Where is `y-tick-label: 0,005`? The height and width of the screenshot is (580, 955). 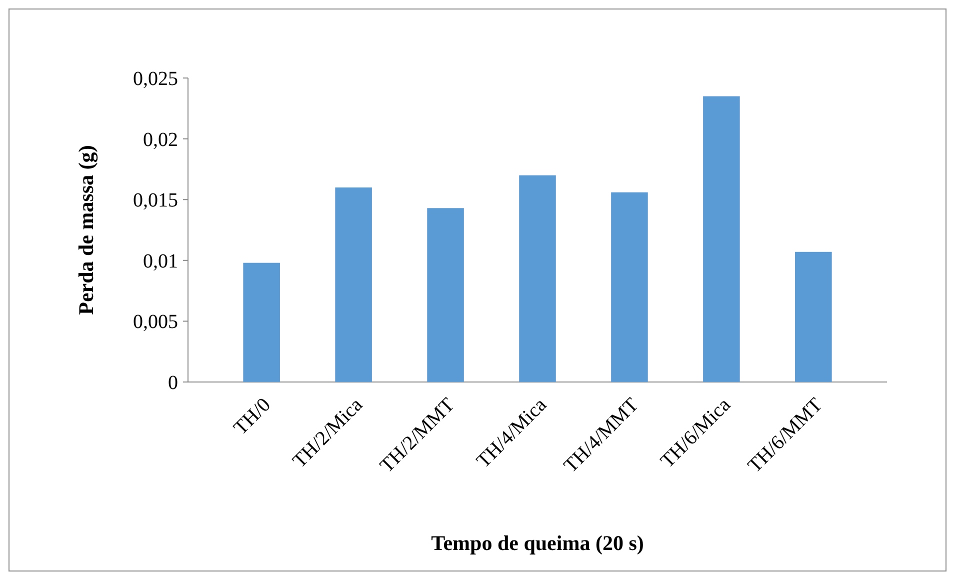 y-tick-label: 0,005 is located at coordinates (155, 322).